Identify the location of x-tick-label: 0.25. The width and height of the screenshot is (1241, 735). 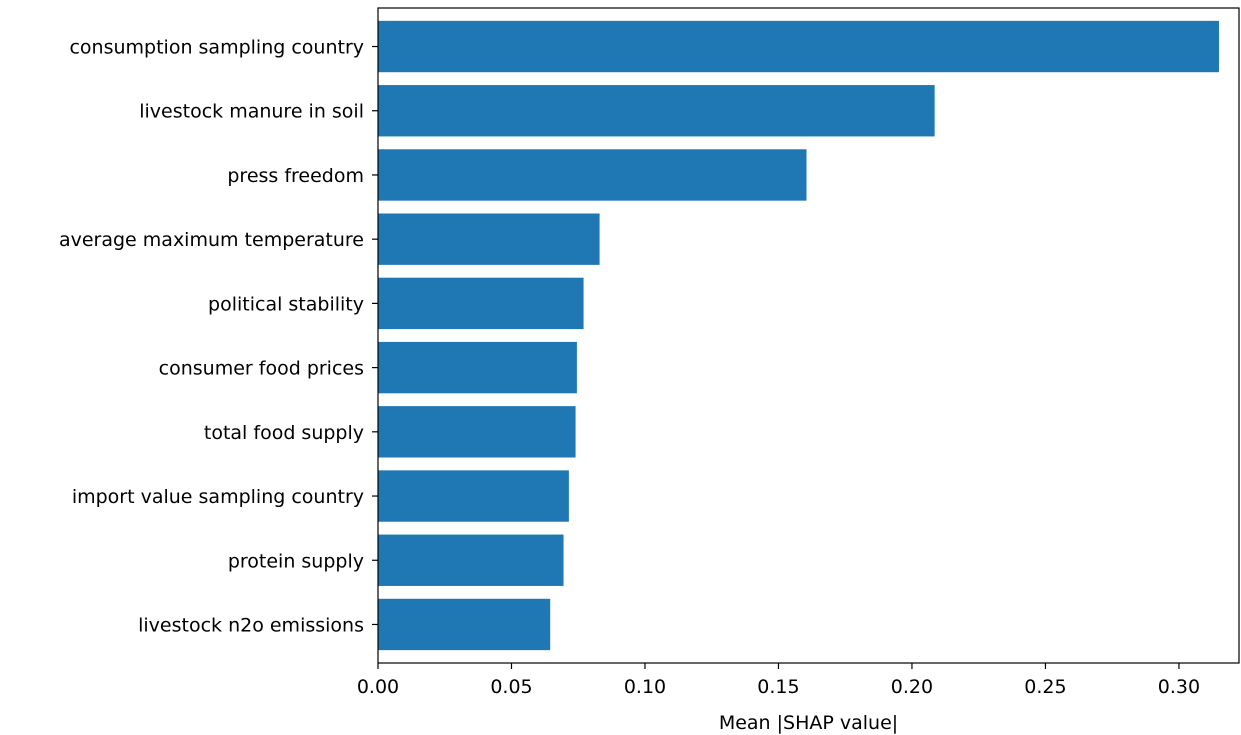
(1045, 687).